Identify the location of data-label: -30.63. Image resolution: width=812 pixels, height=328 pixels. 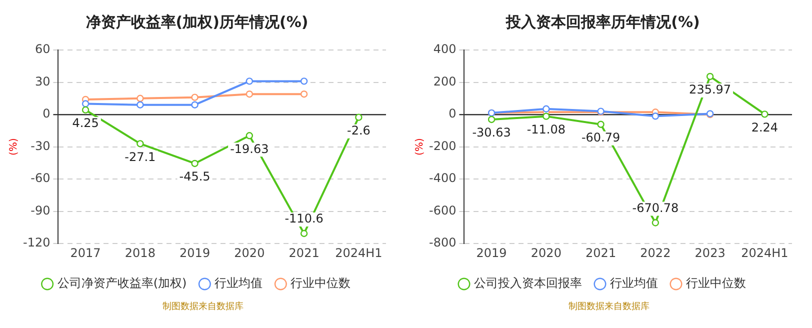
(491, 133).